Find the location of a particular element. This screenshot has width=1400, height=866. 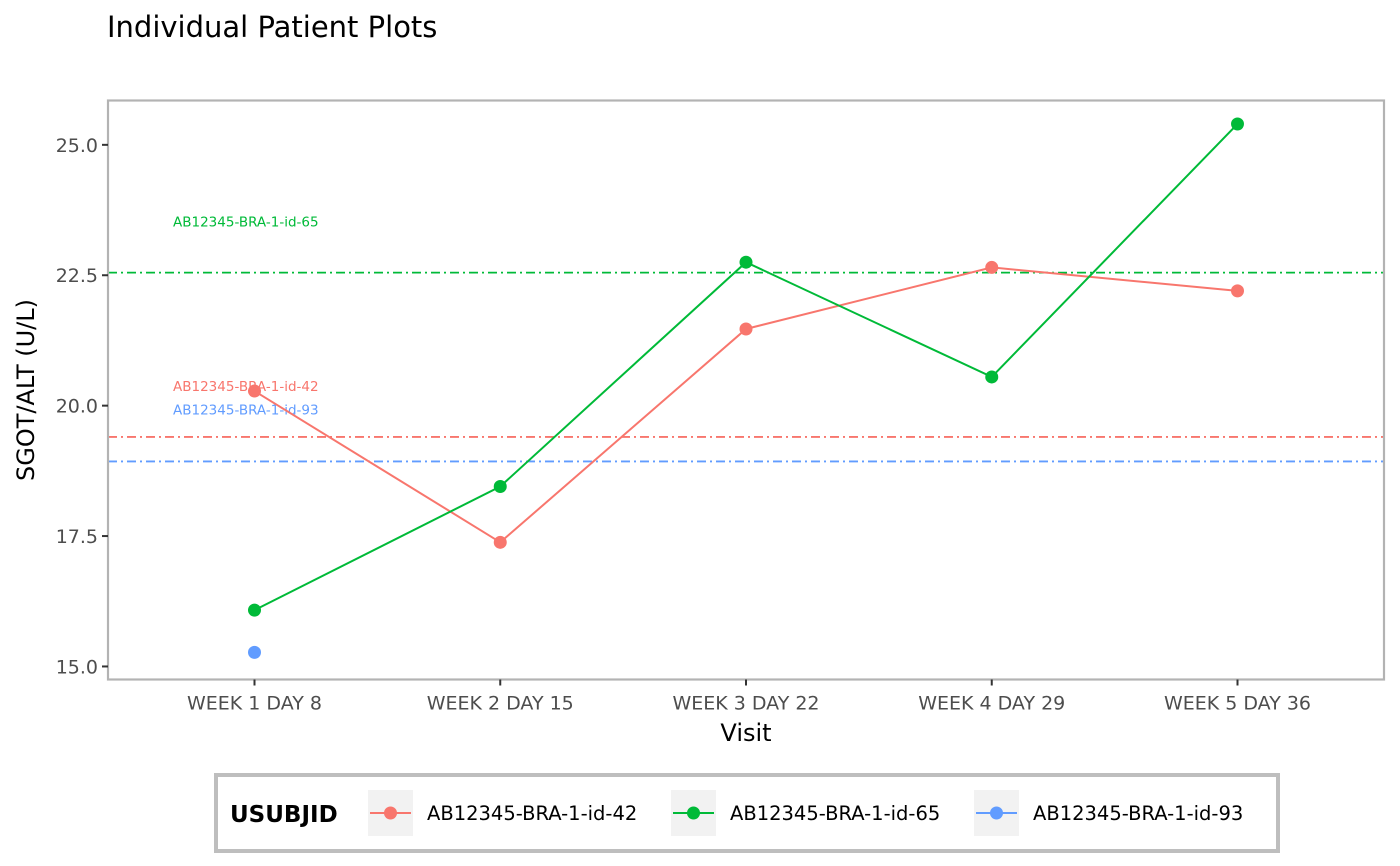

reference-line-label: AB12345-BRA-1-id-42 is located at coordinates (246, 387).